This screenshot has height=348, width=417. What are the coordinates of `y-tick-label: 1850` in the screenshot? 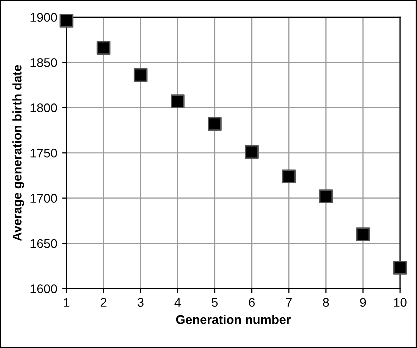 It's located at (44, 63).